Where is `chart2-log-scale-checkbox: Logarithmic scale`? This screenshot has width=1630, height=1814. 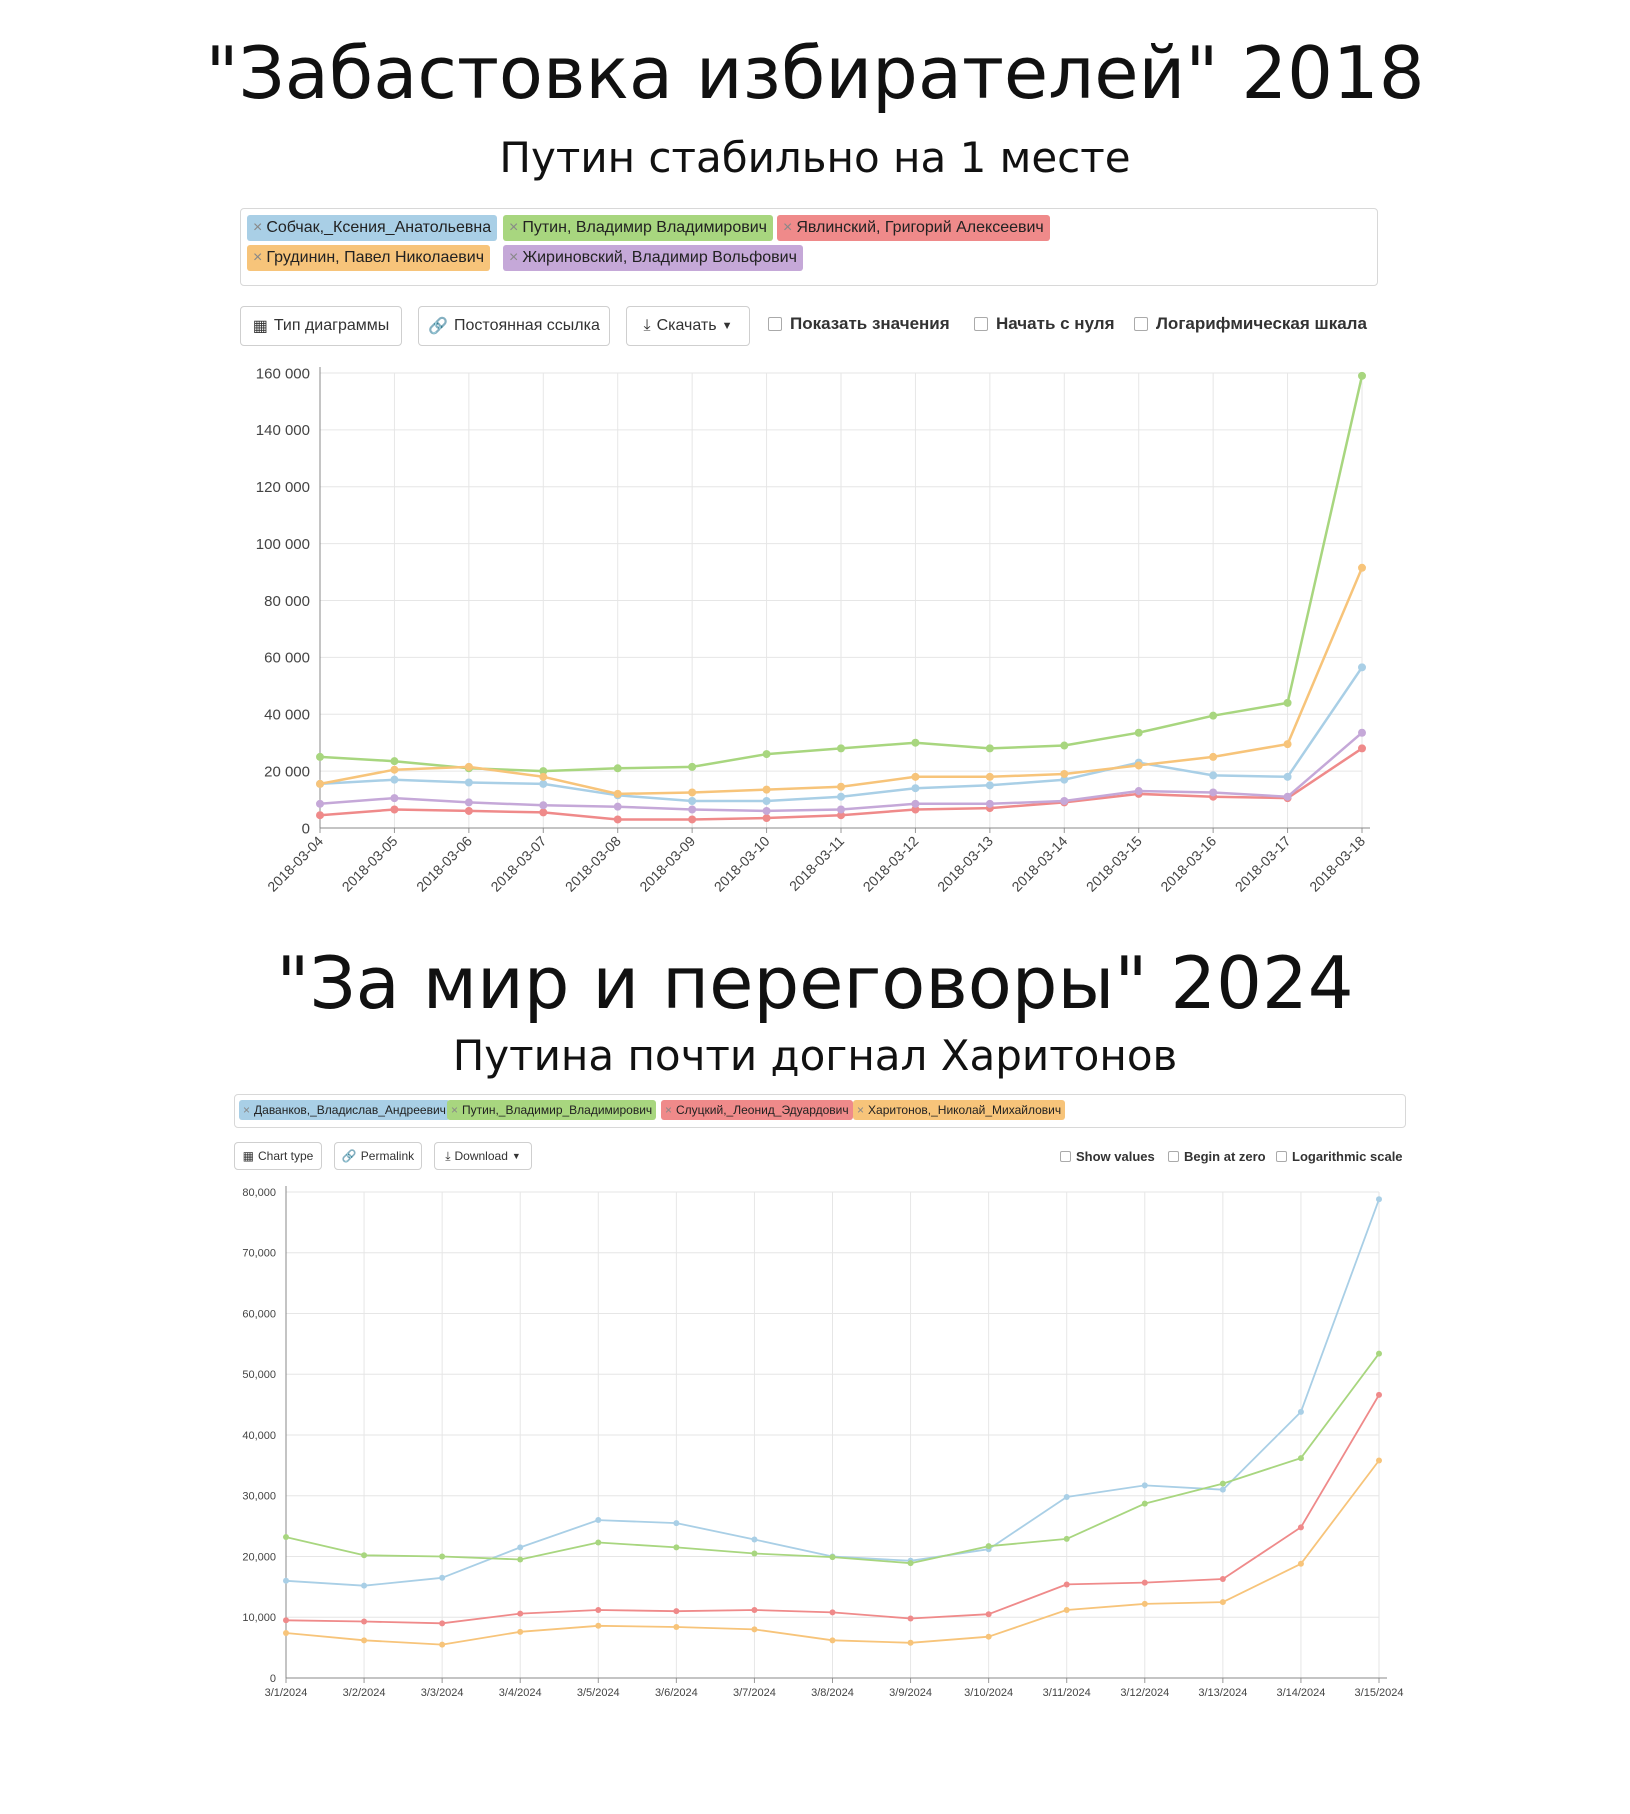 chart2-log-scale-checkbox: Logarithmic scale is located at coordinates (1339, 1156).